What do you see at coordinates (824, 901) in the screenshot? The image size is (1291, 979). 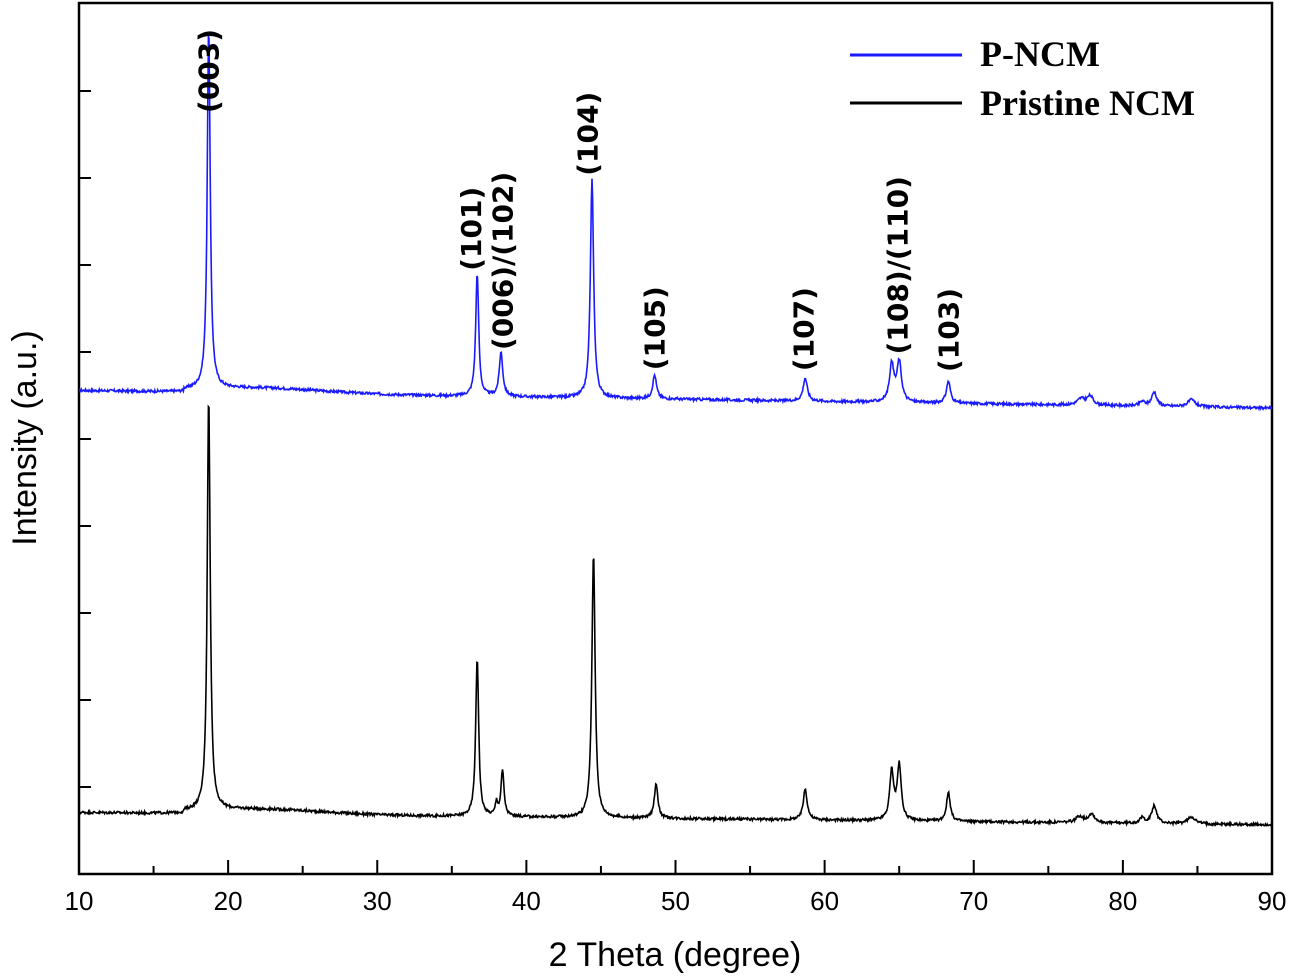 I see `x-tick-label: 60` at bounding box center [824, 901].